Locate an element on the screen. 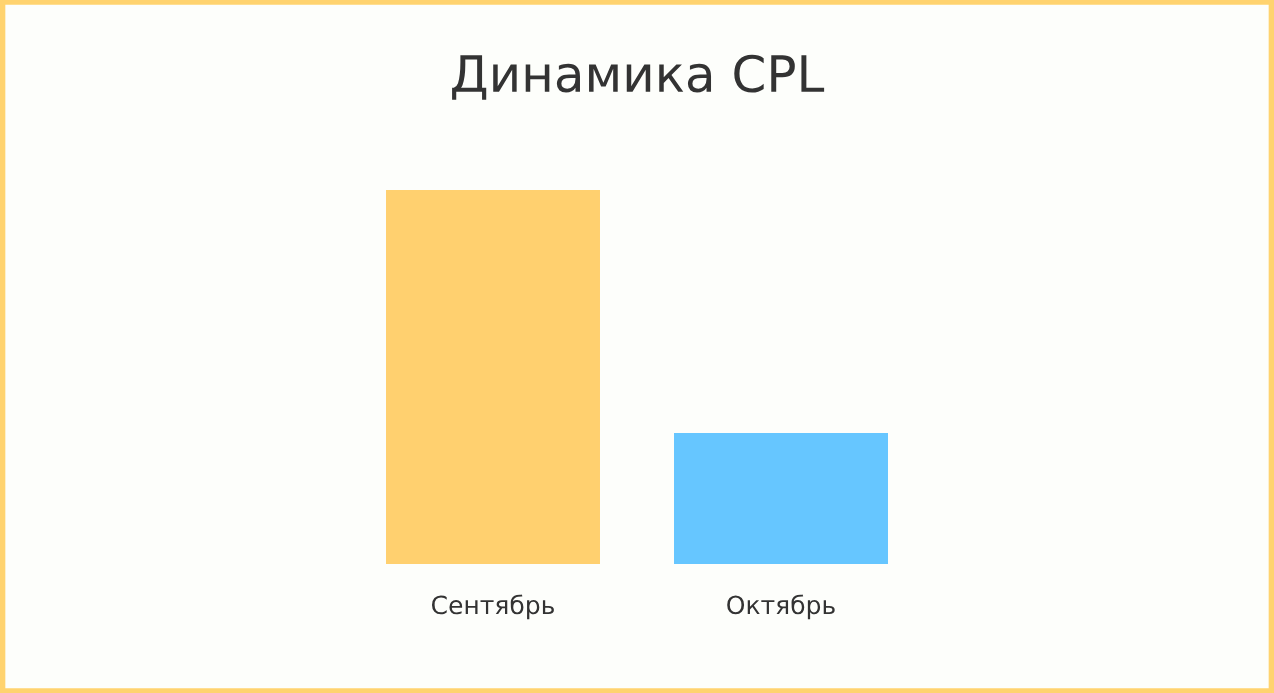 The image size is (1274, 693). chart-title: Динамика CPL is located at coordinates (638, 77).